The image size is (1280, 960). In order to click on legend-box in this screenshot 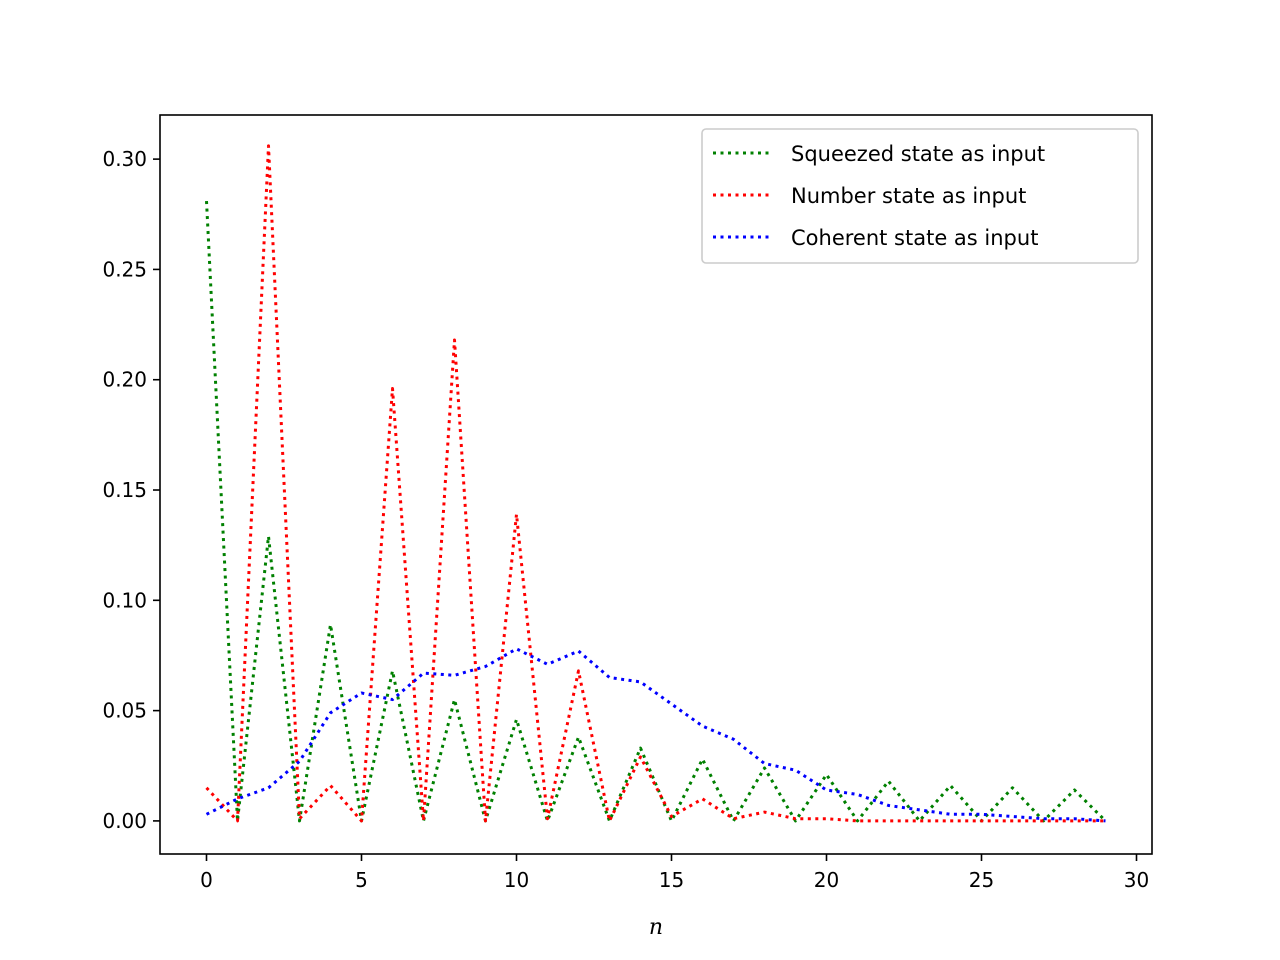, I will do `click(920, 196)`.